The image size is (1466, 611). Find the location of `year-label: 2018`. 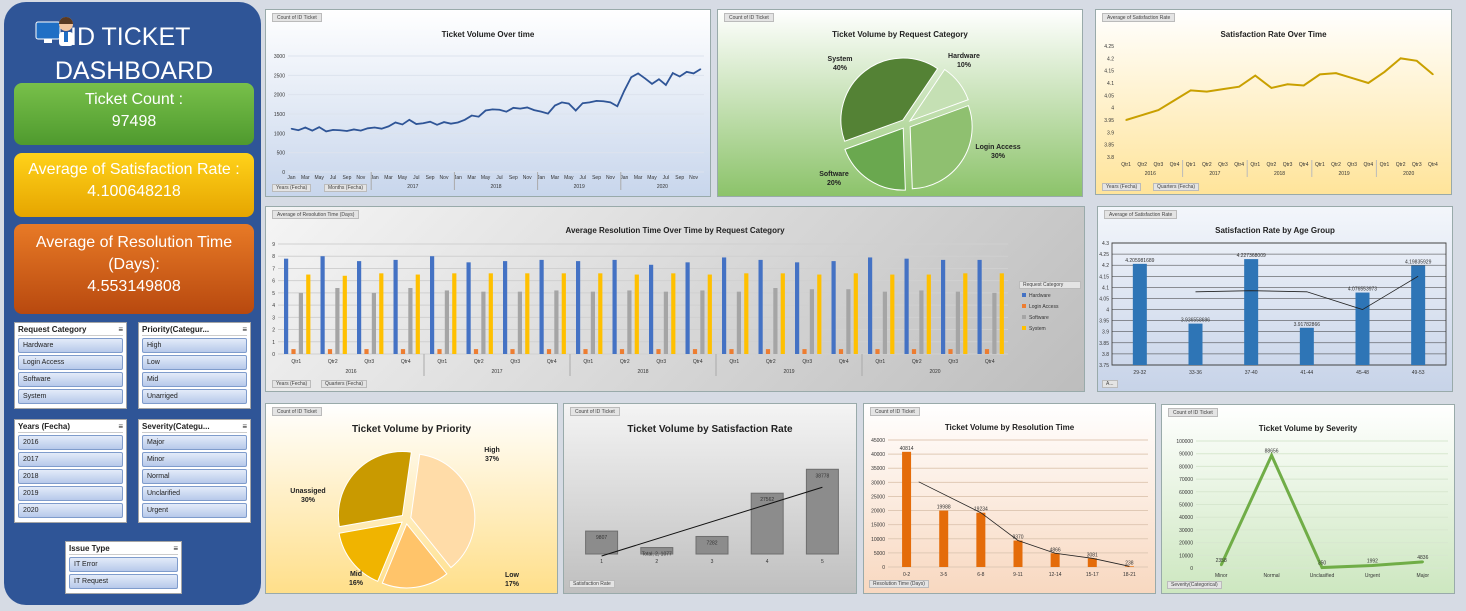

year-label: 2018 is located at coordinates (495, 187).